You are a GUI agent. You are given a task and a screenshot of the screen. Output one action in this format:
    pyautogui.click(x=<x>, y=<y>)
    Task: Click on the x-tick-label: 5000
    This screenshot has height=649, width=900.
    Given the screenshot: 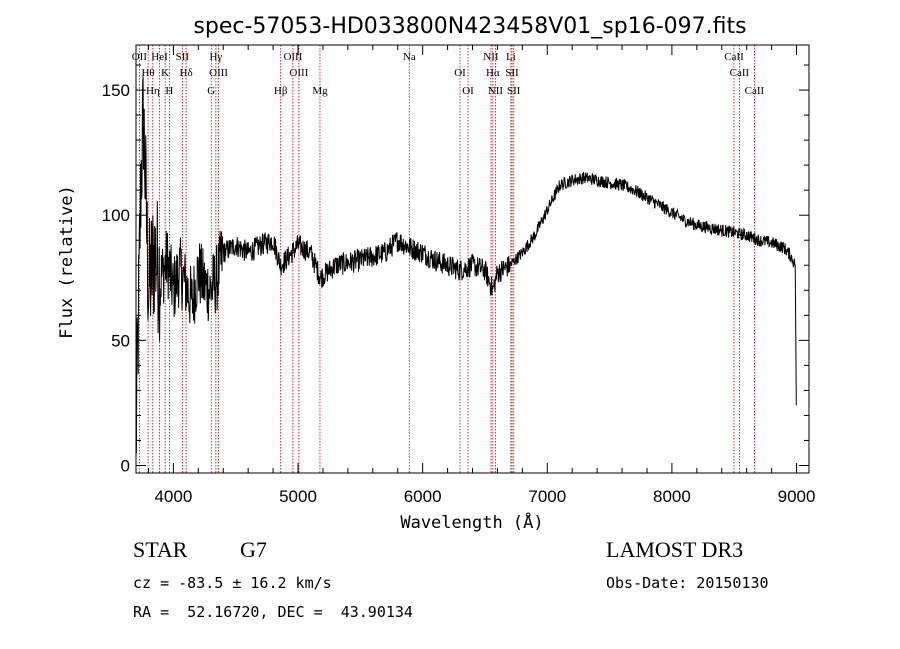 What is the action you would take?
    pyautogui.click(x=298, y=496)
    